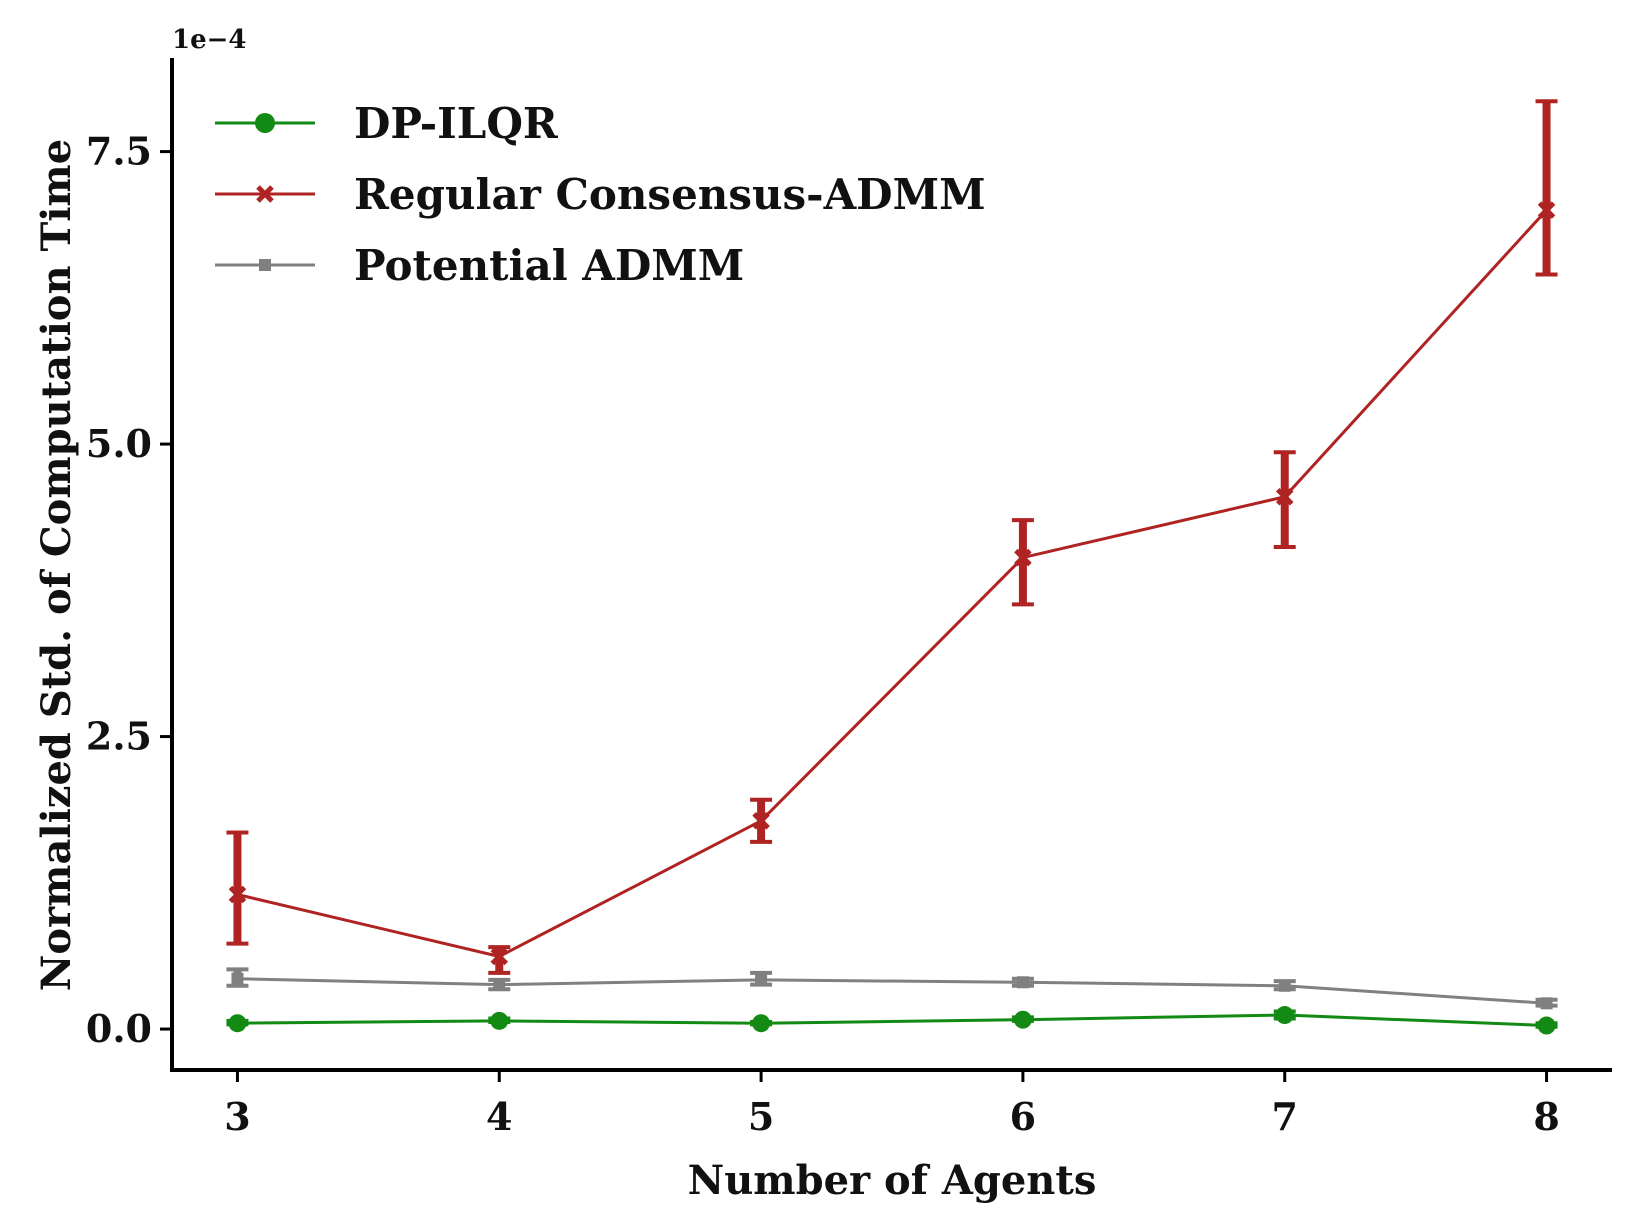  I want to click on series-dp-ilqr, so click(892, 1020).